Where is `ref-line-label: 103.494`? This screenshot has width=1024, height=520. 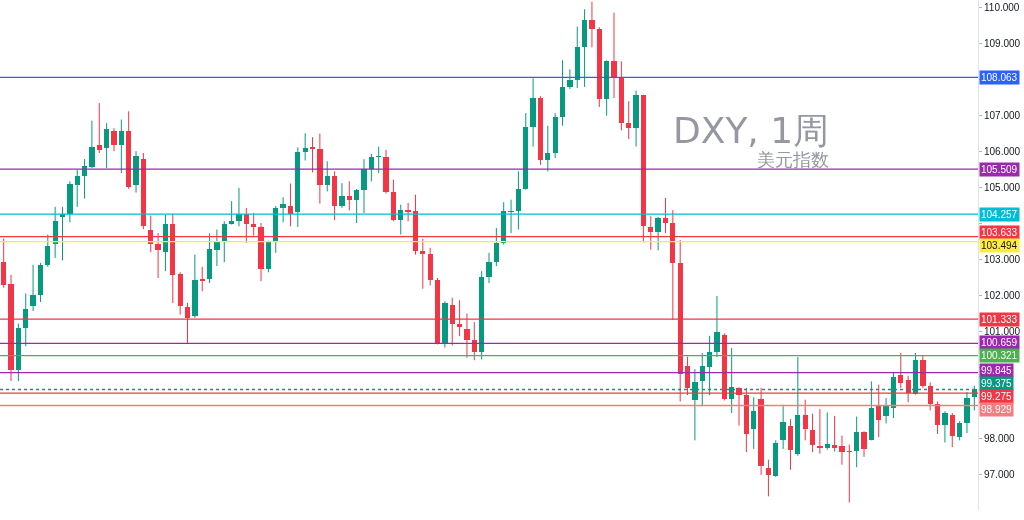
ref-line-label: 103.494 is located at coordinates (999, 245).